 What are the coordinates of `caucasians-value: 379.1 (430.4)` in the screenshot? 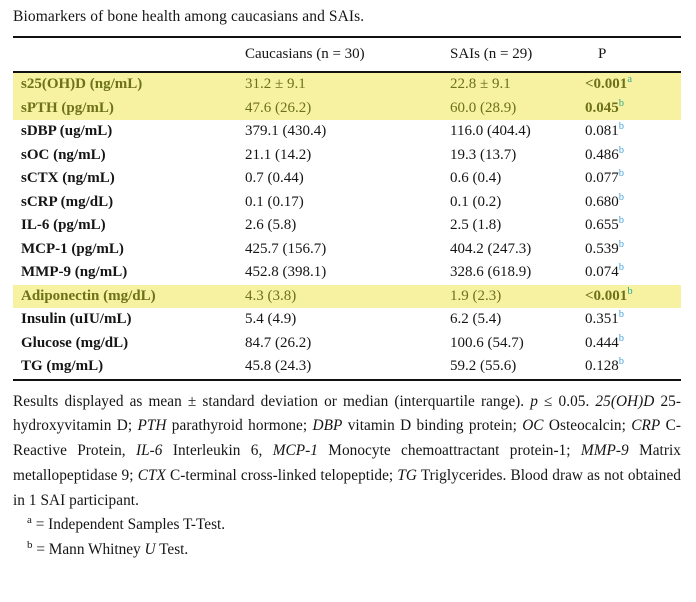 It's located at (286, 131).